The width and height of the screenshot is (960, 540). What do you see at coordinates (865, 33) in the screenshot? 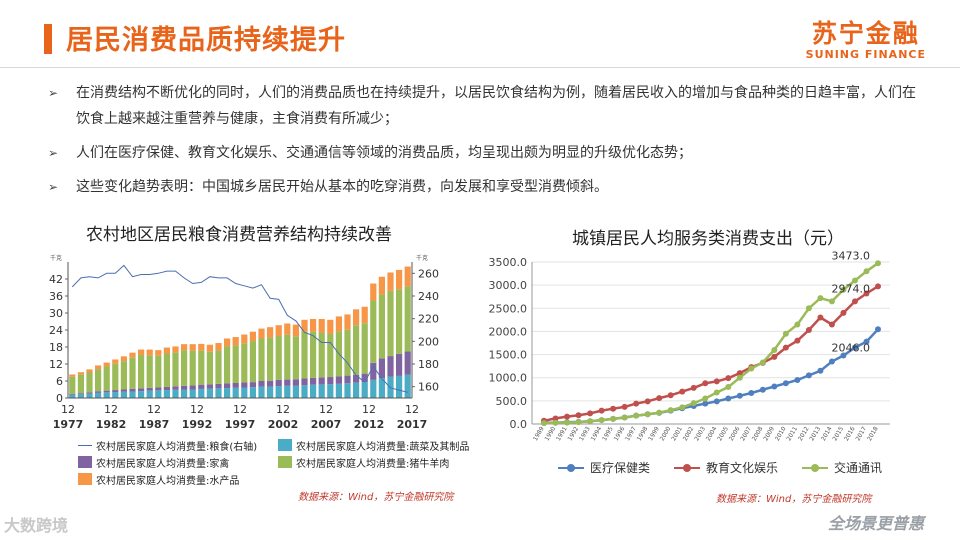
I see `logo-cn: 苏宁金融` at bounding box center [865, 33].